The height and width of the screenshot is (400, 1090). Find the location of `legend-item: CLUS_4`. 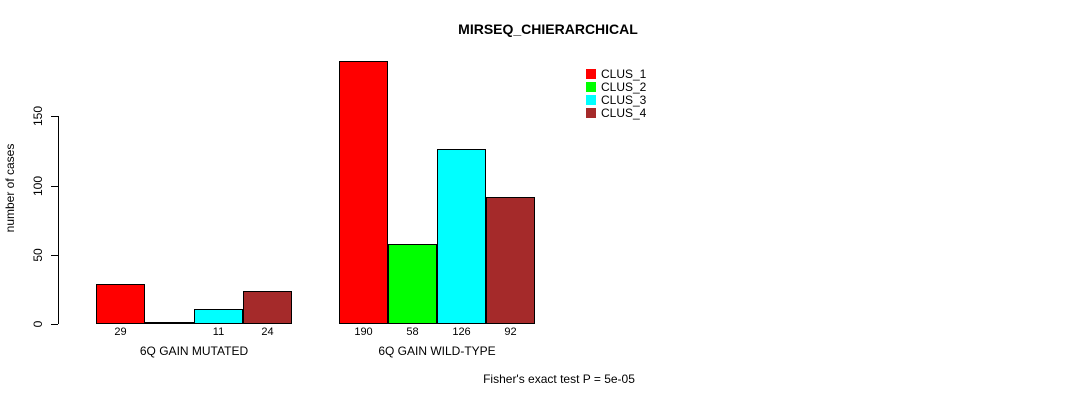

legend-item: CLUS_4 is located at coordinates (616, 112).